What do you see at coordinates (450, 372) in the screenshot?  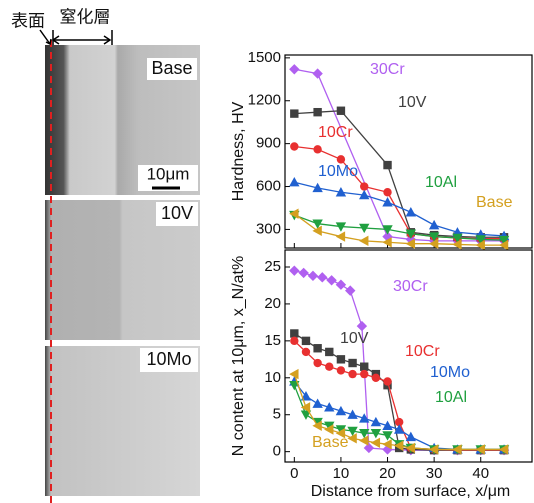 I see `series-label: 10Mo` at bounding box center [450, 372].